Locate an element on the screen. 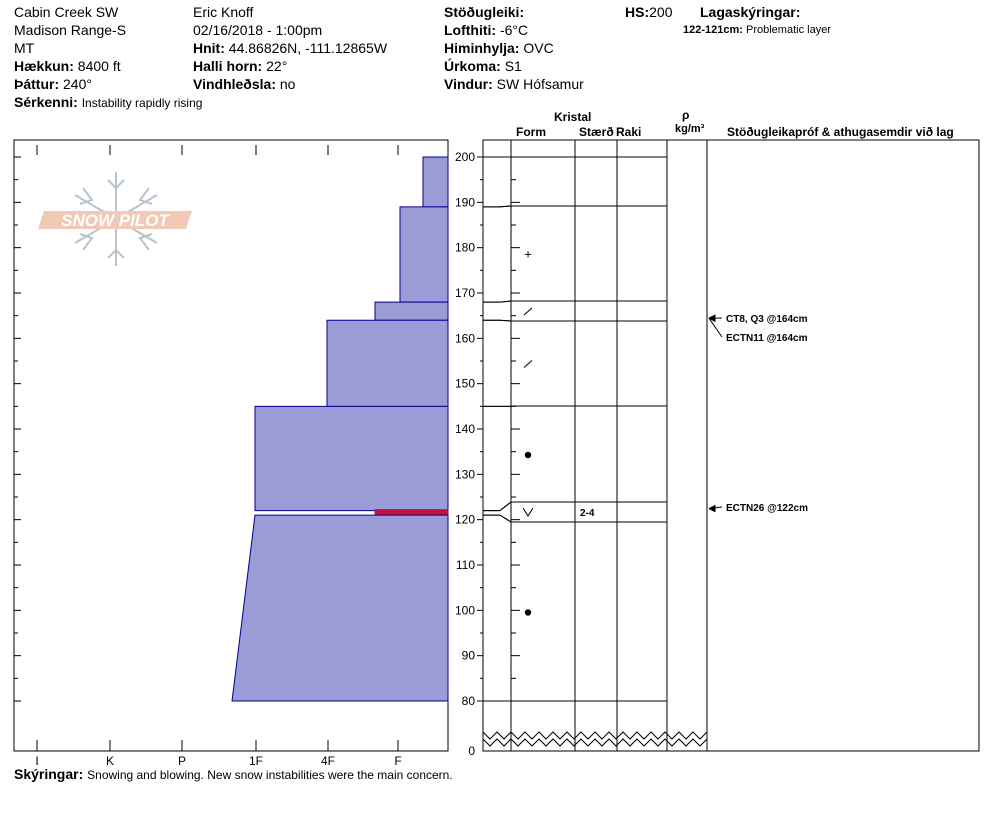  hs-value: 200 is located at coordinates (661, 12).